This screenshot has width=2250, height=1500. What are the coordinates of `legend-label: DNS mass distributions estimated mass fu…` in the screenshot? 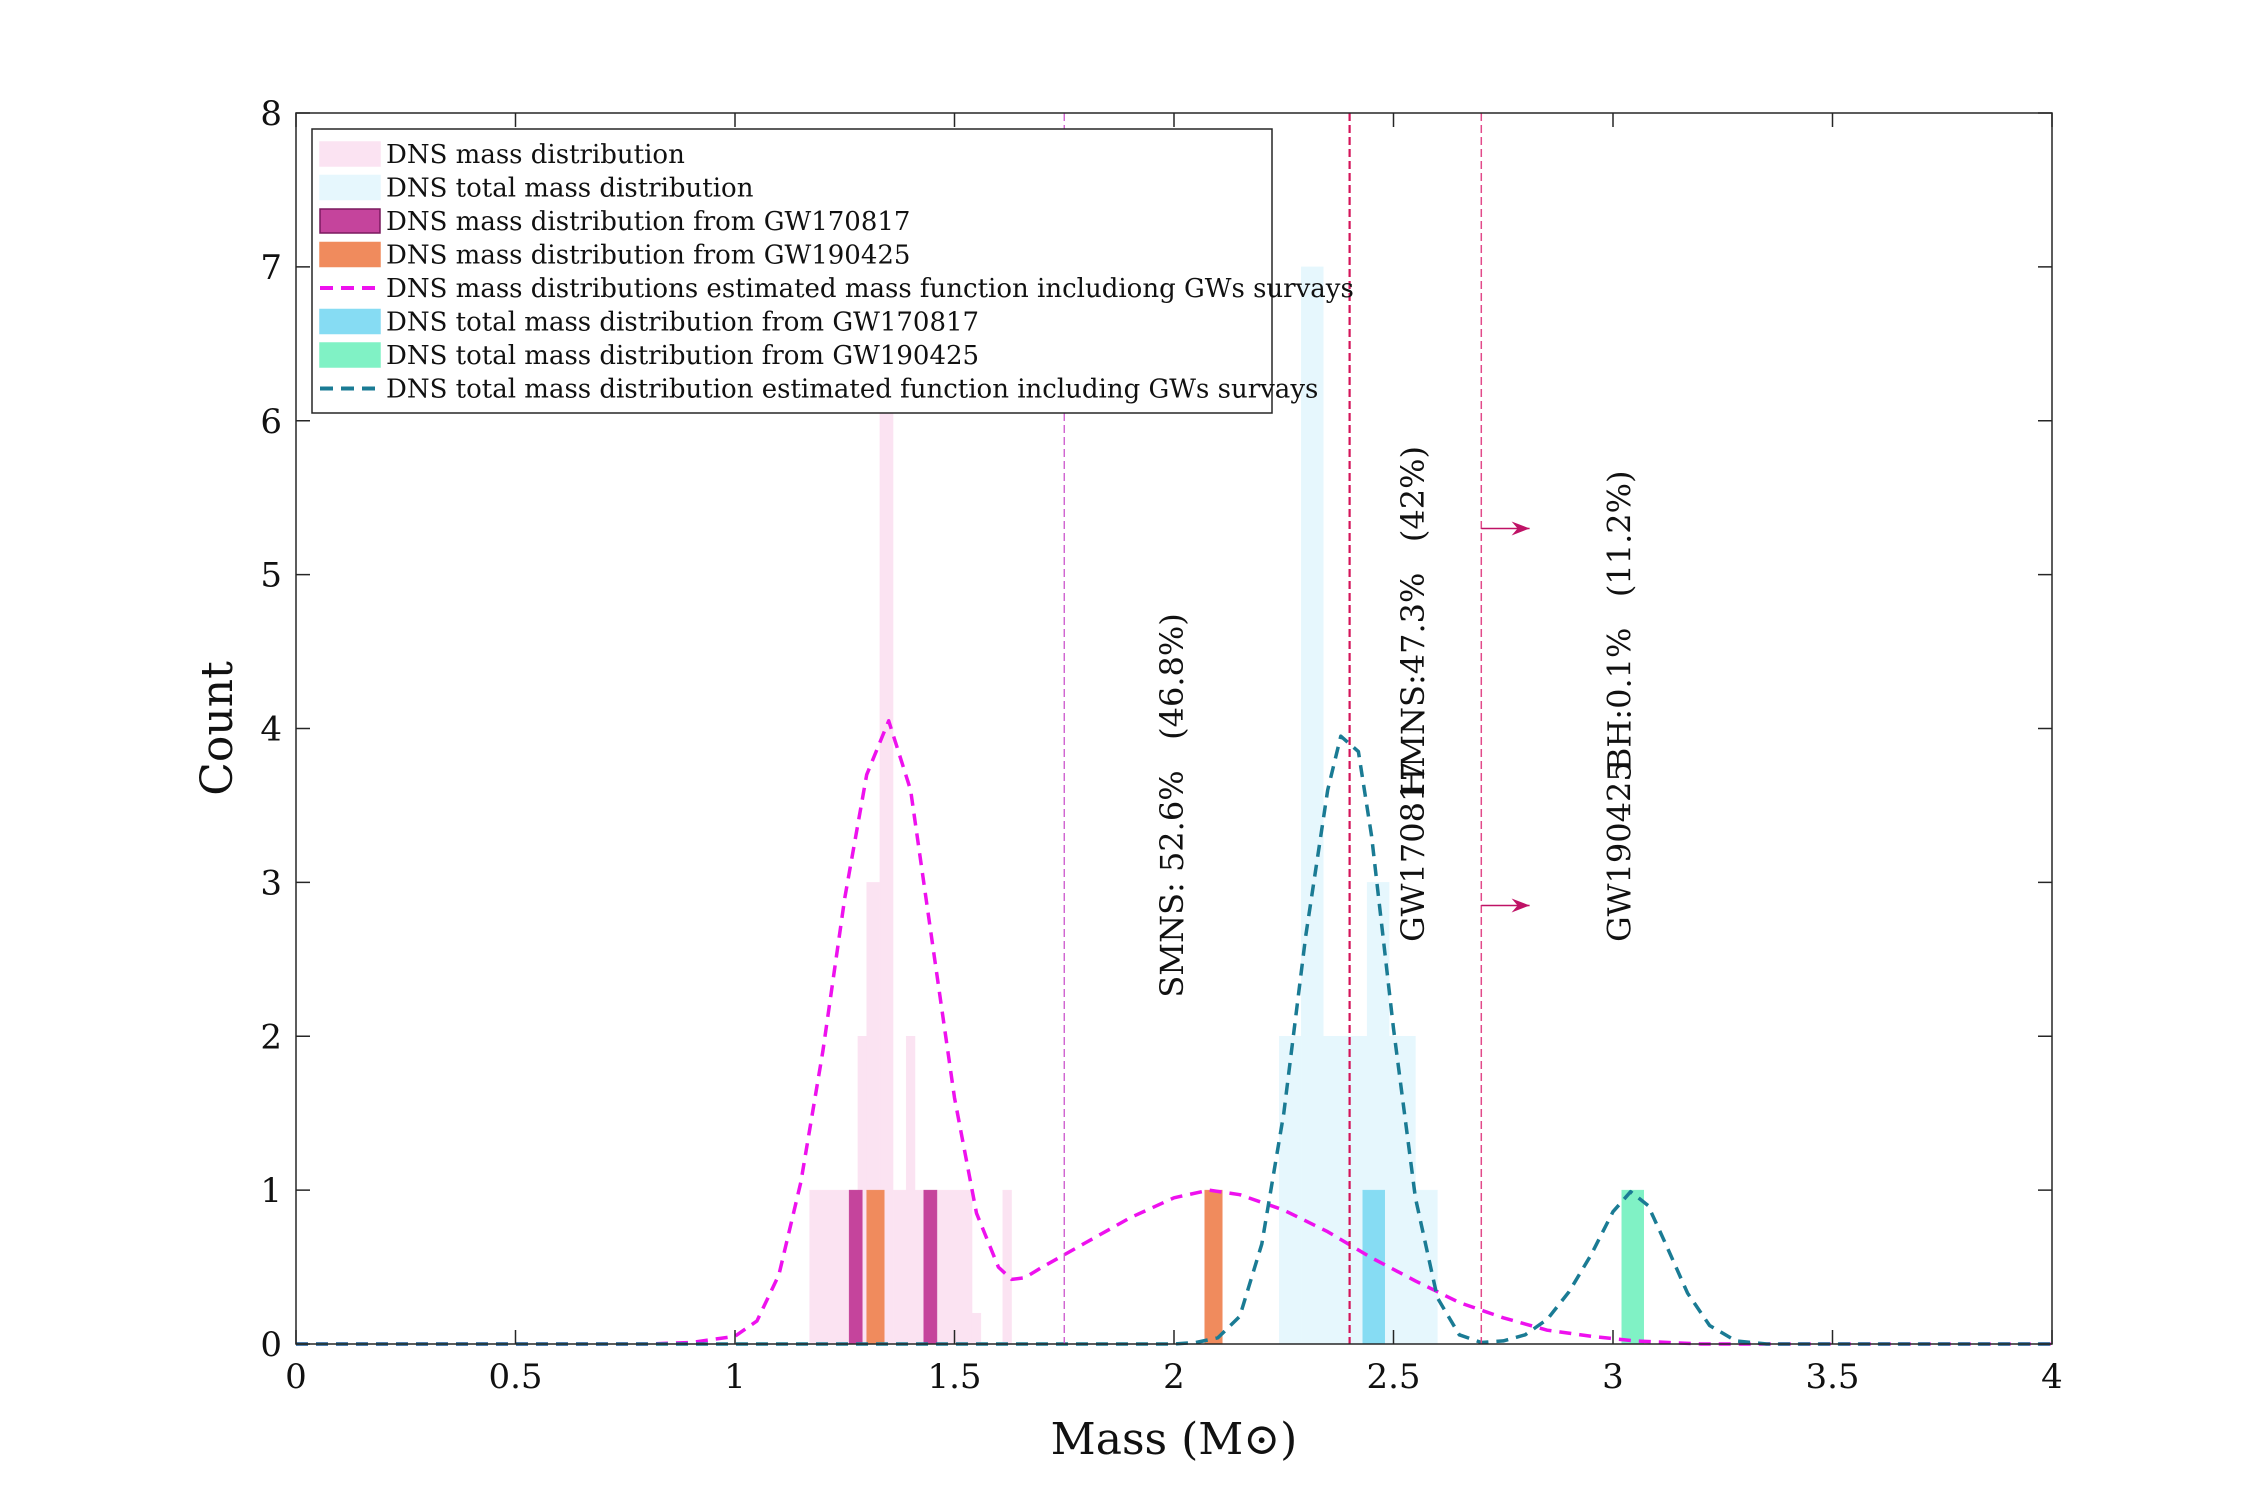 It's located at (870, 289).